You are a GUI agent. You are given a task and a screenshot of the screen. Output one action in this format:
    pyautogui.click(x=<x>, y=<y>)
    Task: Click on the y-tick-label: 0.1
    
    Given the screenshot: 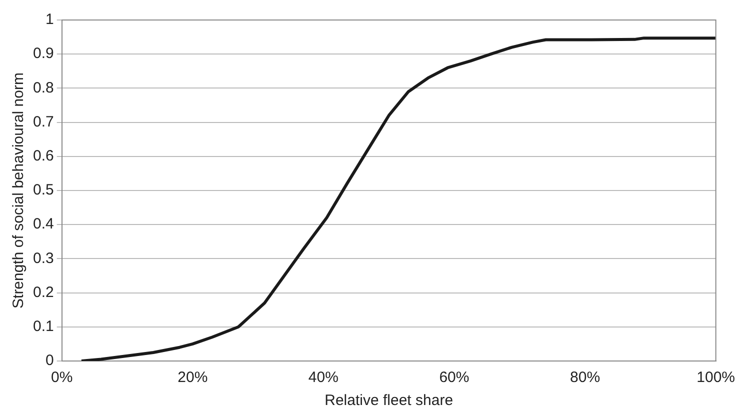 What is the action you would take?
    pyautogui.click(x=43, y=327)
    